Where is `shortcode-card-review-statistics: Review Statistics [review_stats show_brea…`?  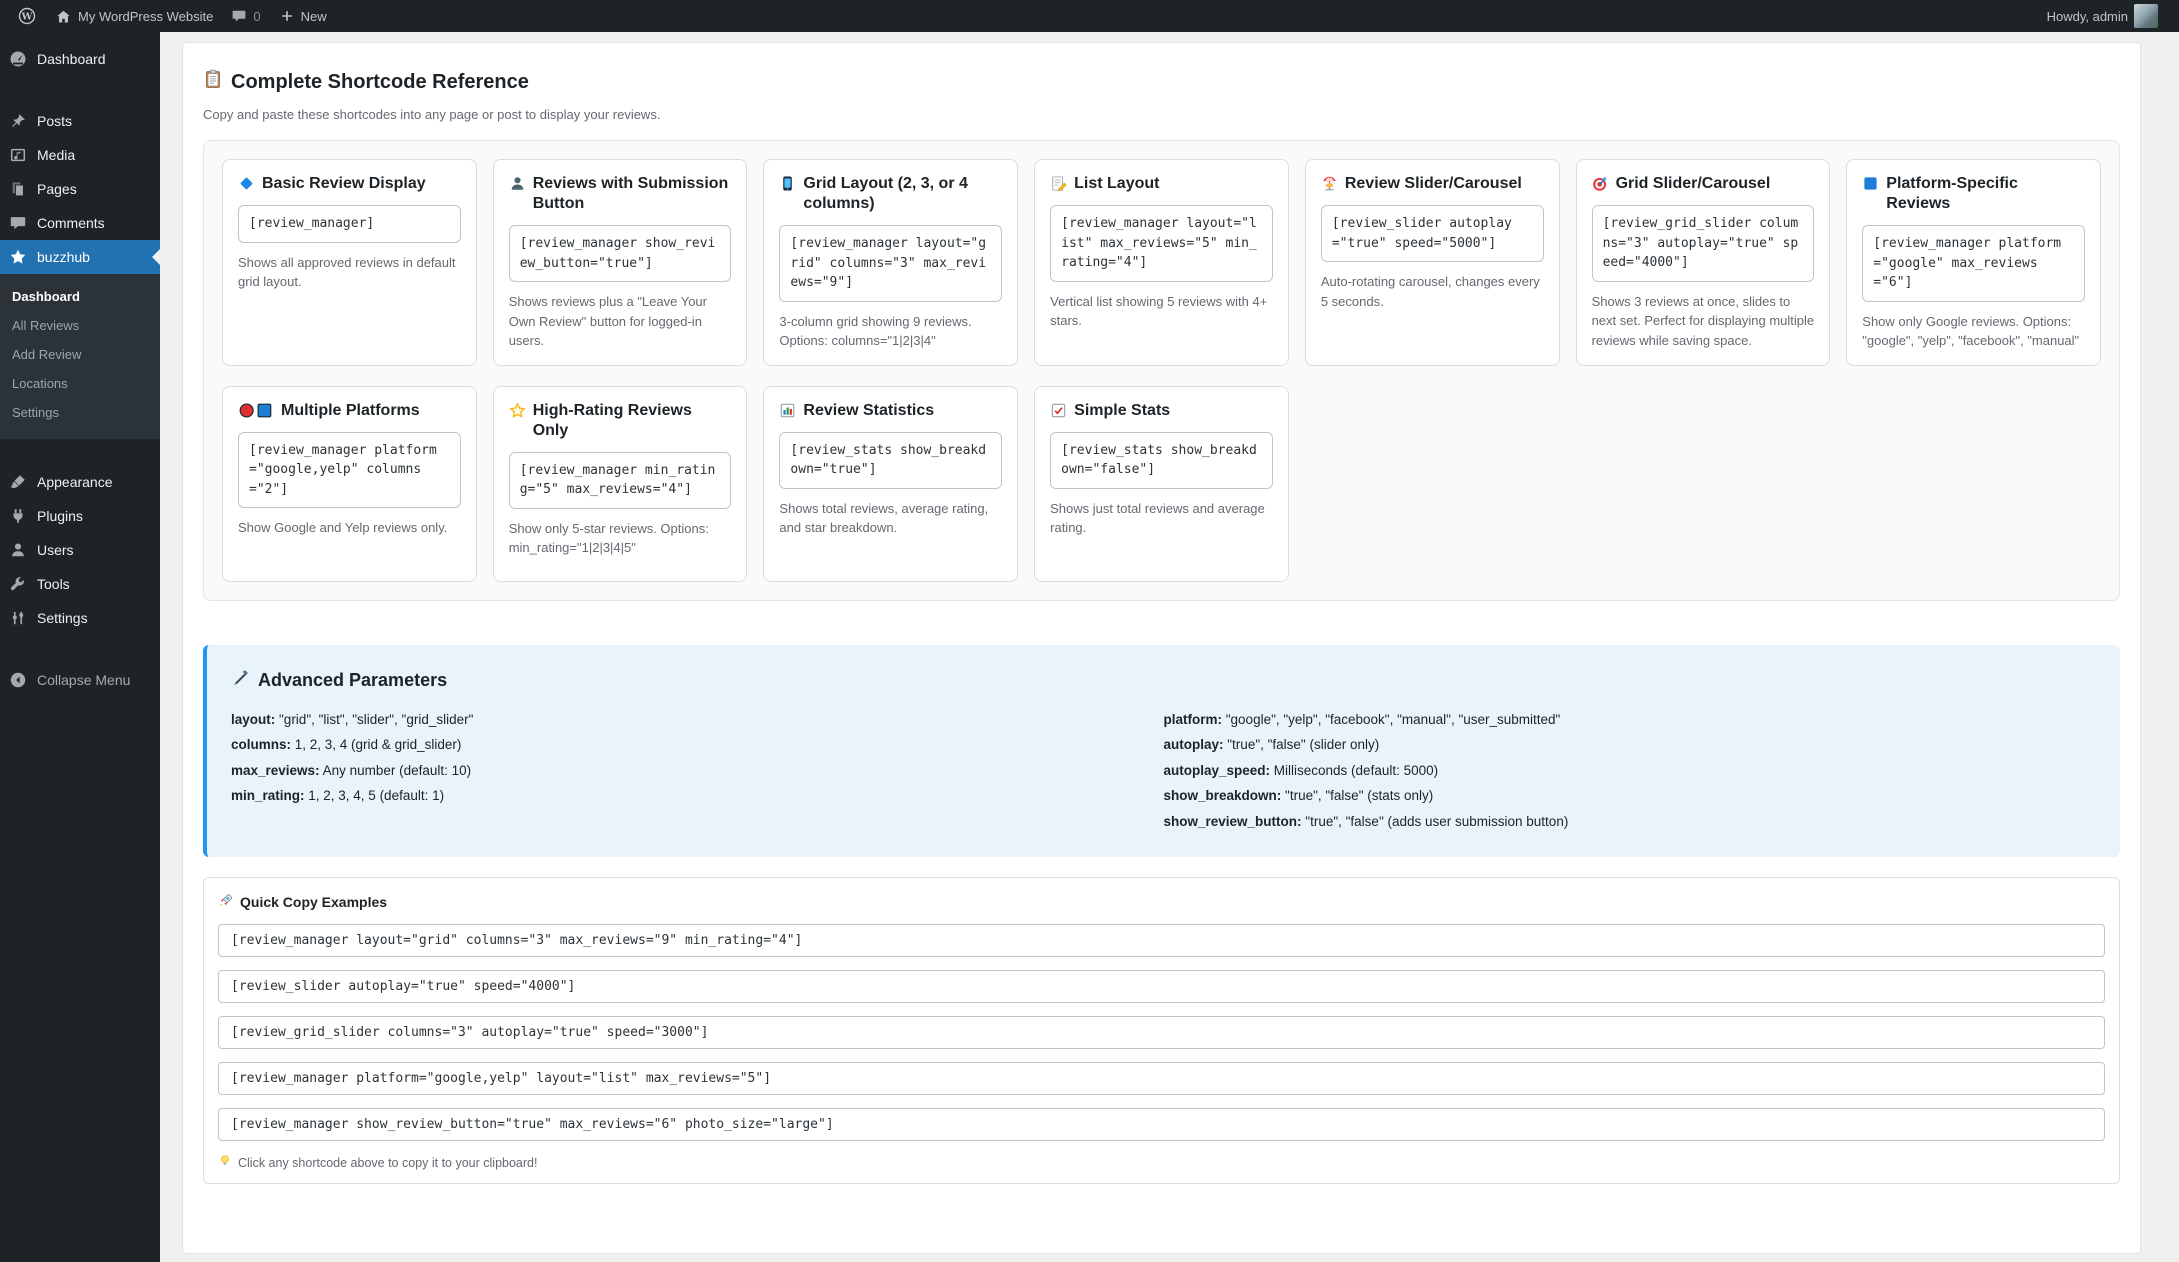 shortcode-card-review-statistics: Review Statistics [review_stats show_brea… is located at coordinates (891, 483).